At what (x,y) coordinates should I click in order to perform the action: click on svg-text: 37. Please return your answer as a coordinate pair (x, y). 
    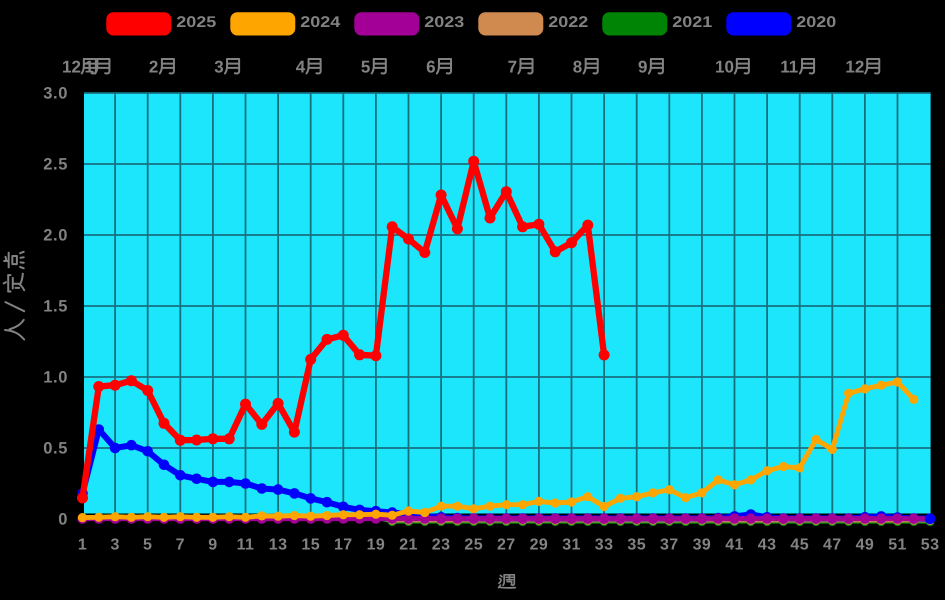
    Looking at the image, I should click on (669, 545).